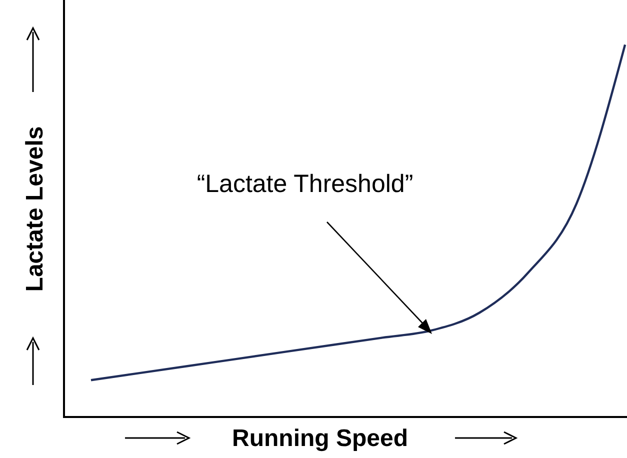 The width and height of the screenshot is (627, 458). Describe the element at coordinates (34, 209) in the screenshot. I see `y-axis-title: Lactate Levels` at that location.